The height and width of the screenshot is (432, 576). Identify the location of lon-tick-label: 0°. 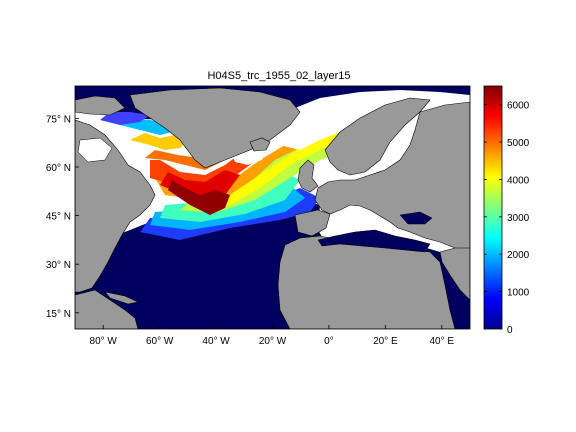
(329, 341).